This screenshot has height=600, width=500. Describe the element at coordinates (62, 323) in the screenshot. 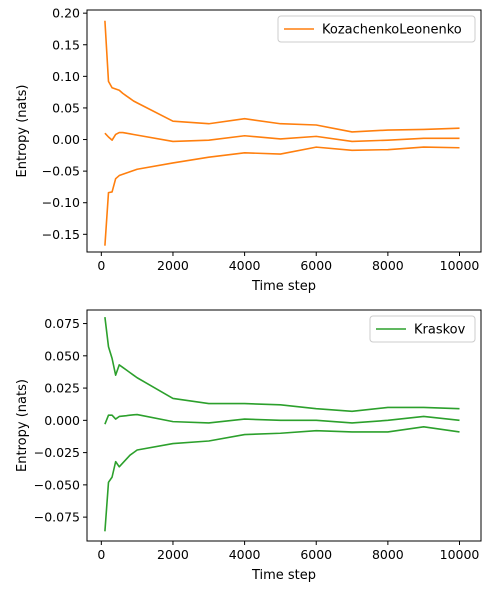

I see `y-tick-label: 0.075` at that location.